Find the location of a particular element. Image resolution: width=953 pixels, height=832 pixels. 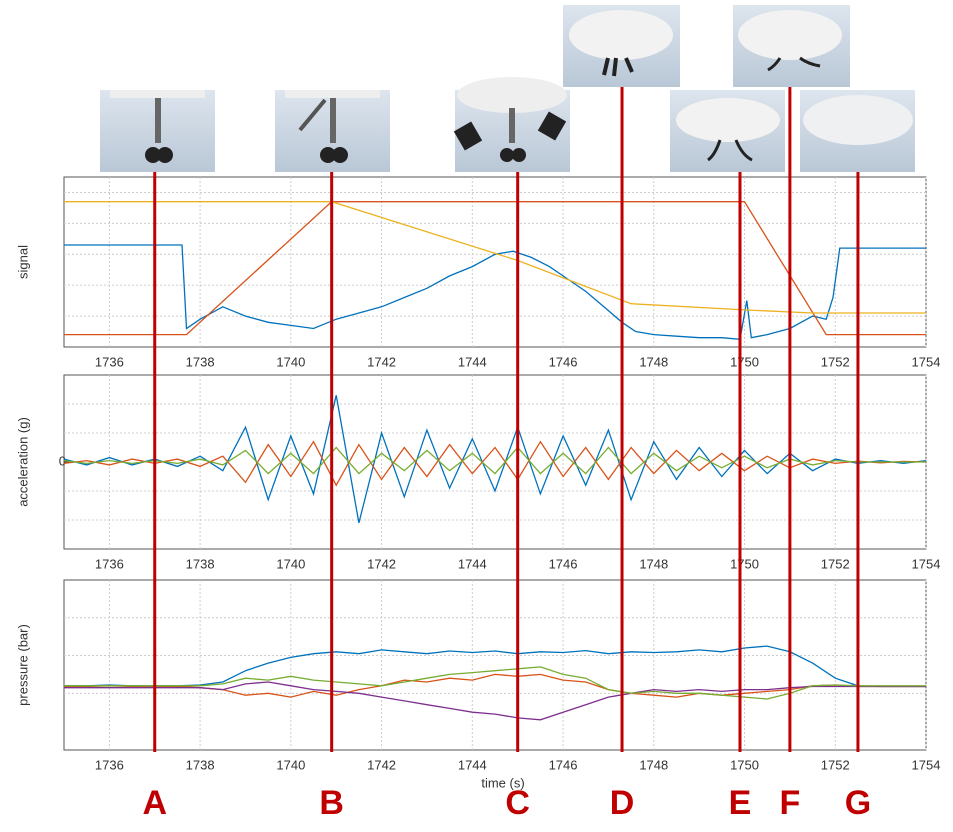

event-label: E is located at coordinates (740, 803).